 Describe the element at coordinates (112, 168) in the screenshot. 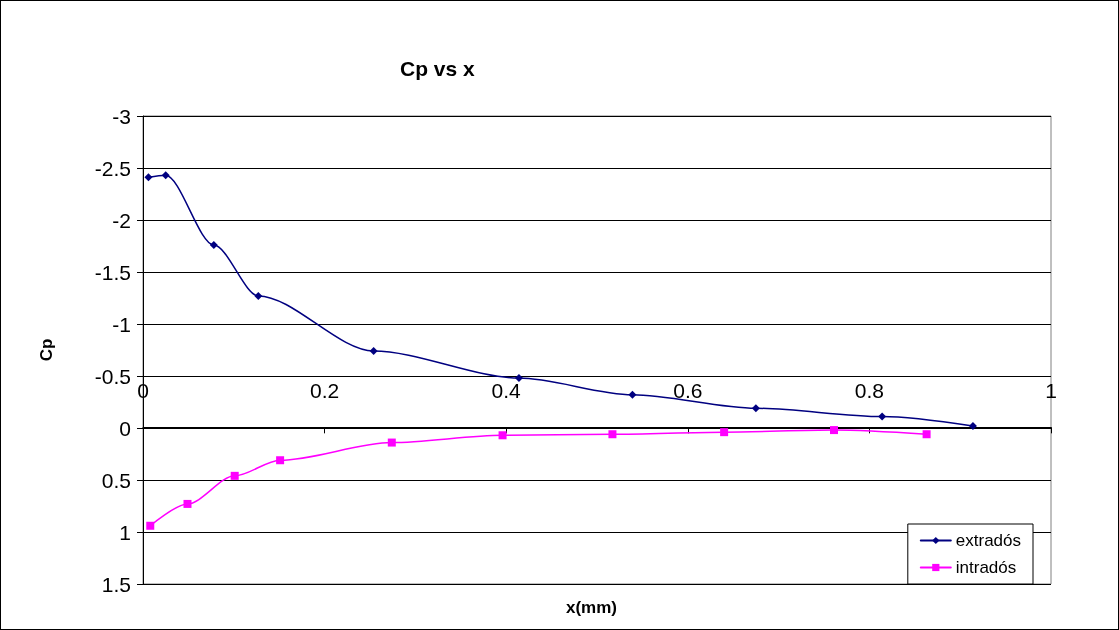

I see `y-tick-label: -2.5` at that location.